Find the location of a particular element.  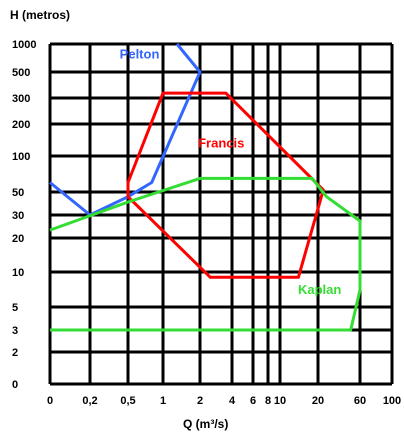

series-label-pelton: Pelton is located at coordinates (140, 53).